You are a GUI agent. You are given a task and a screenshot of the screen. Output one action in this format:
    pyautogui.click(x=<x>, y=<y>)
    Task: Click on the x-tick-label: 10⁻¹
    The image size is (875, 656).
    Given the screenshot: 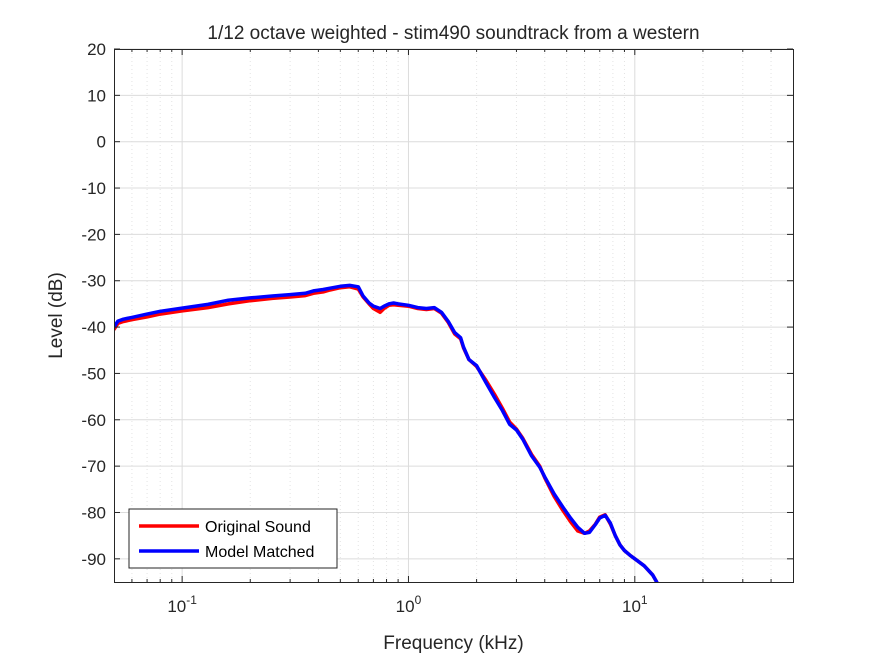 What is the action you would take?
    pyautogui.click(x=182, y=604)
    